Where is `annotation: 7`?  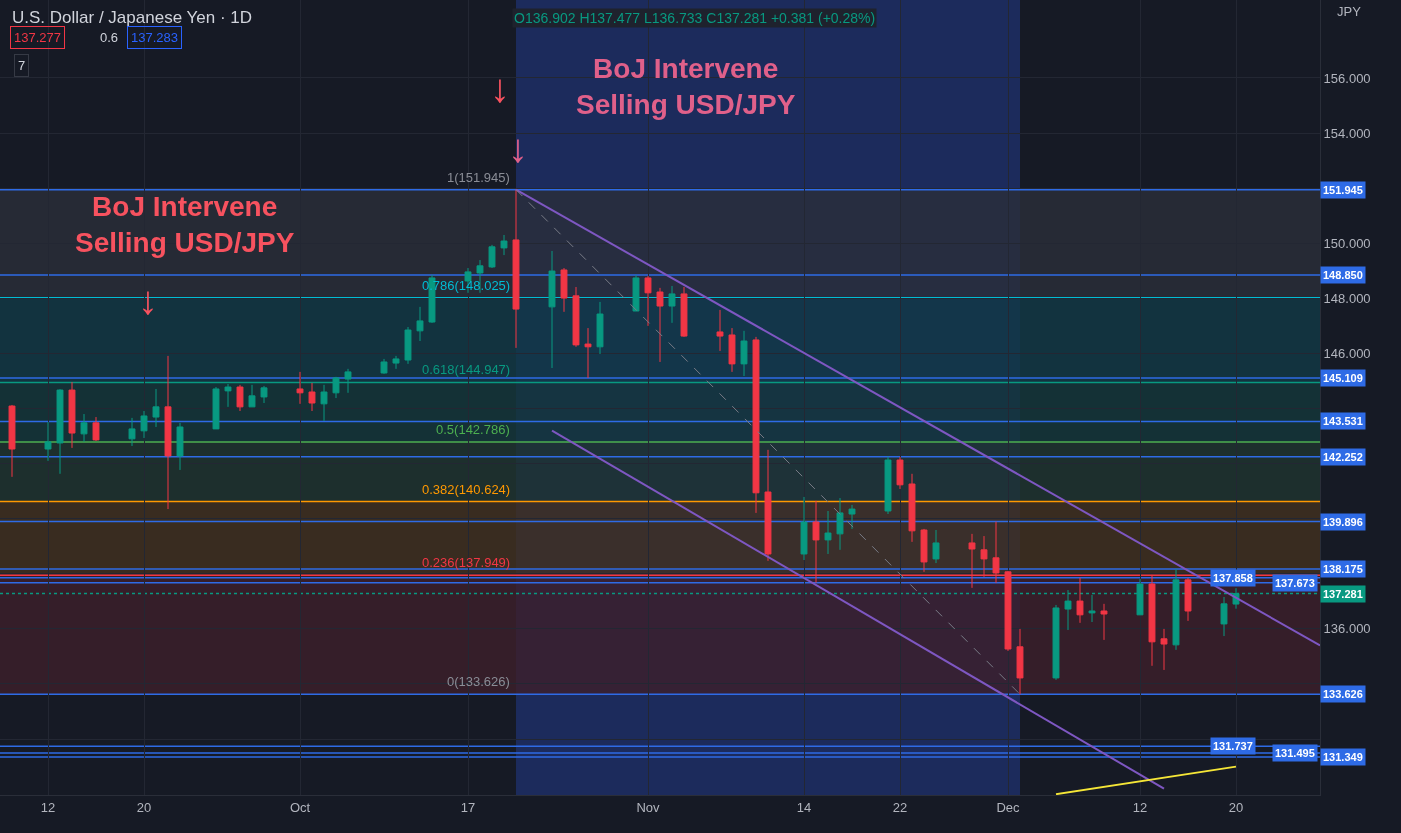
annotation: 7 is located at coordinates (22, 65).